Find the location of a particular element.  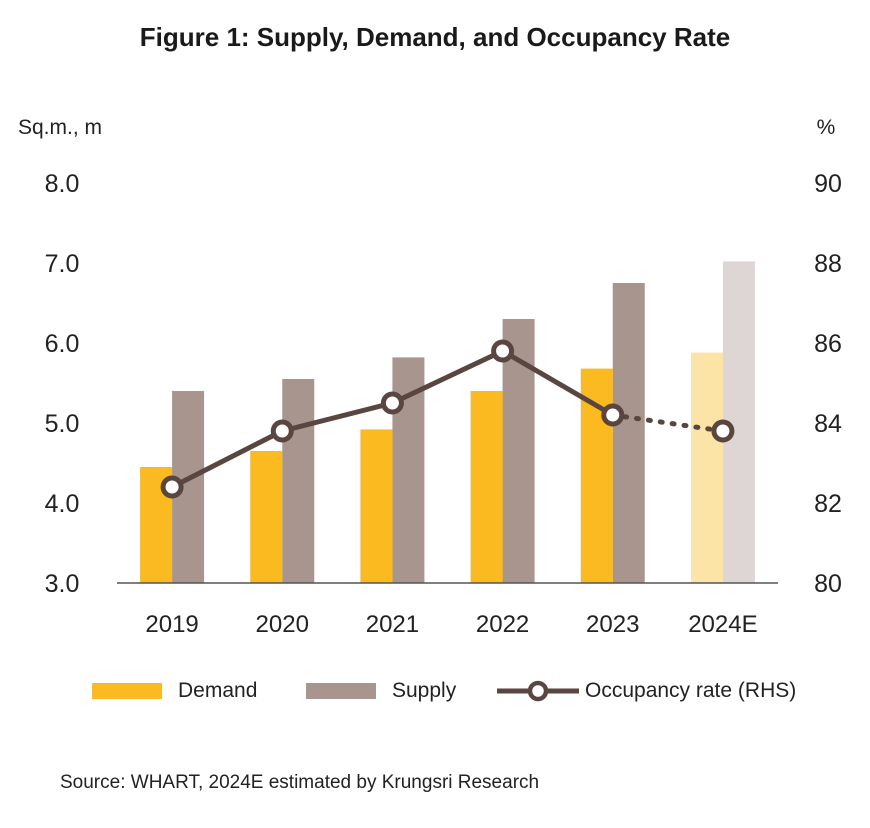

y-right-tick-90: 90 is located at coordinates (828, 184).